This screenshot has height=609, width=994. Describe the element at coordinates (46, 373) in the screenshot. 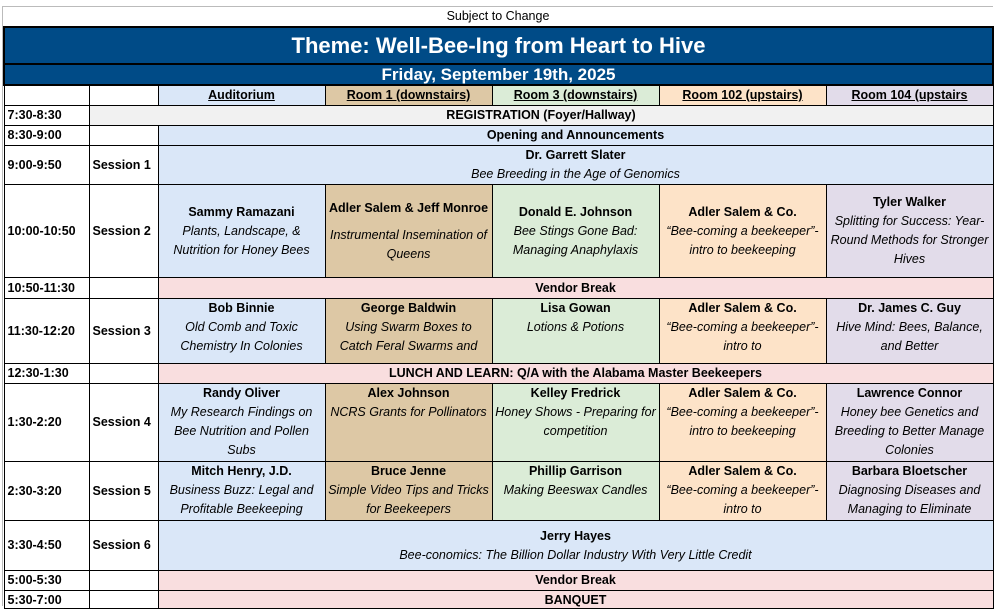

I see `time-cell: 12:30-1:30` at that location.